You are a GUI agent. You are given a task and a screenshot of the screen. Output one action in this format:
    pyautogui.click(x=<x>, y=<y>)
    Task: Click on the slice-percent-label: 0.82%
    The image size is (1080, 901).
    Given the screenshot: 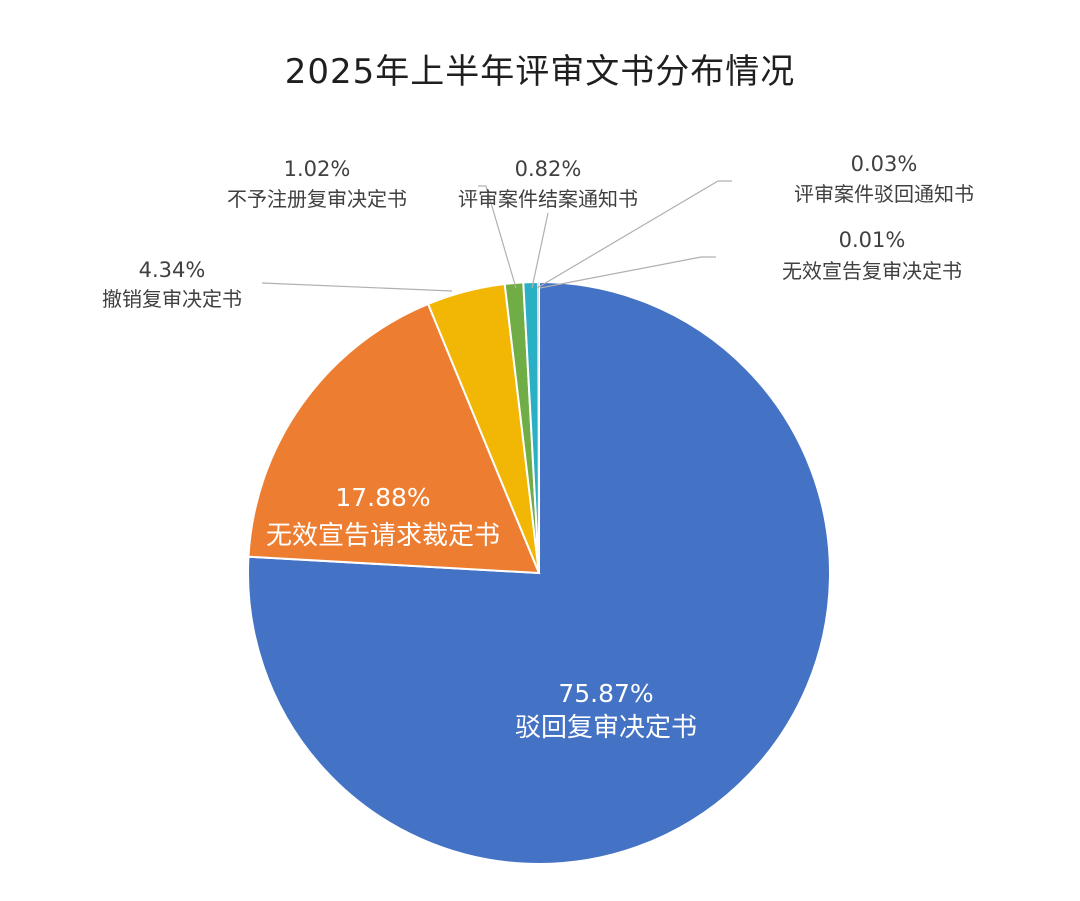 What is the action you would take?
    pyautogui.click(x=548, y=169)
    